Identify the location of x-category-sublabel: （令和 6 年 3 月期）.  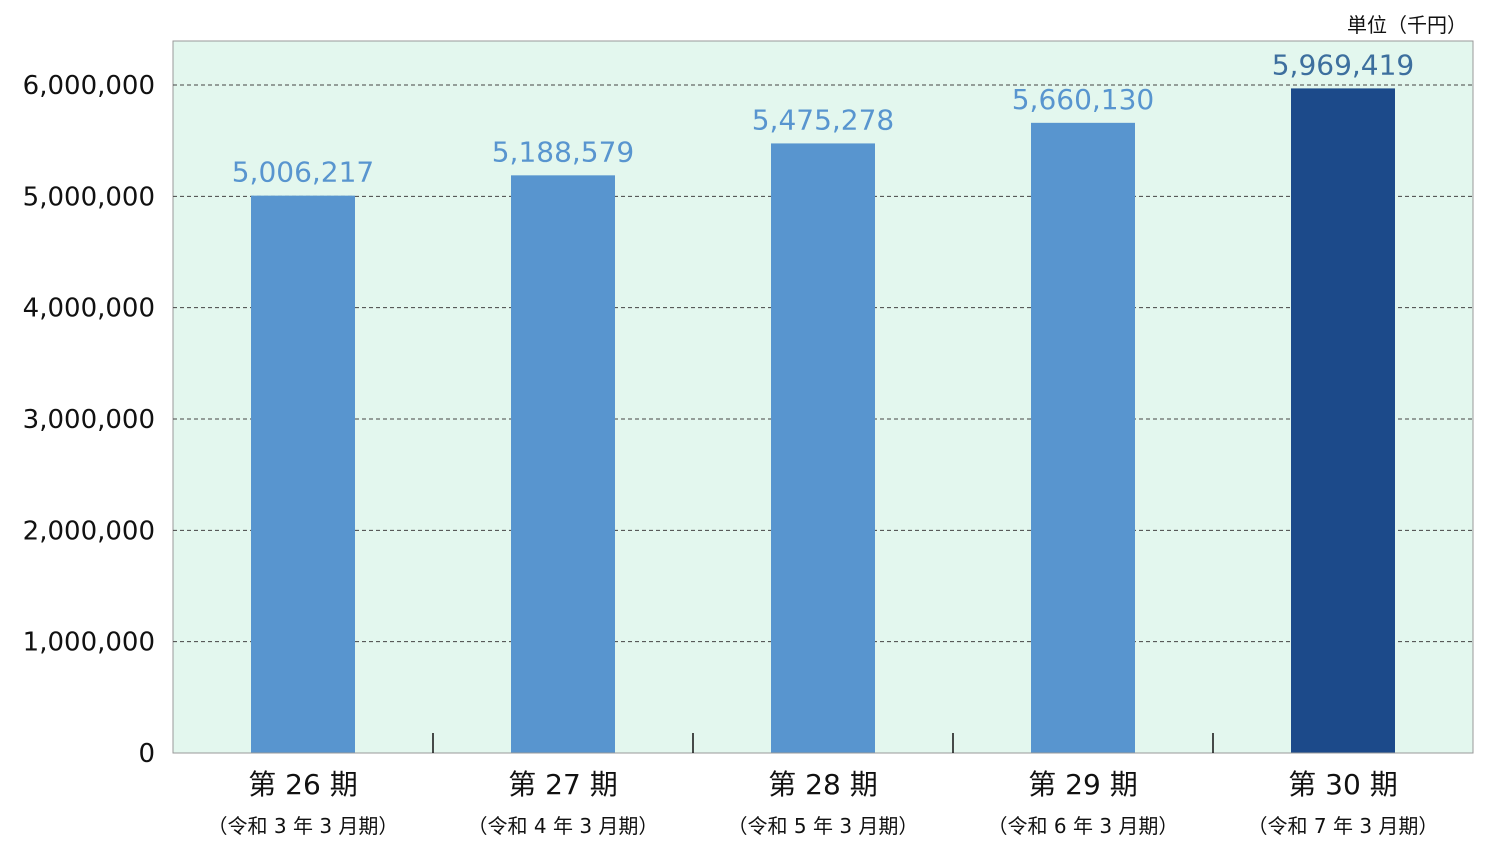
(1083, 826).